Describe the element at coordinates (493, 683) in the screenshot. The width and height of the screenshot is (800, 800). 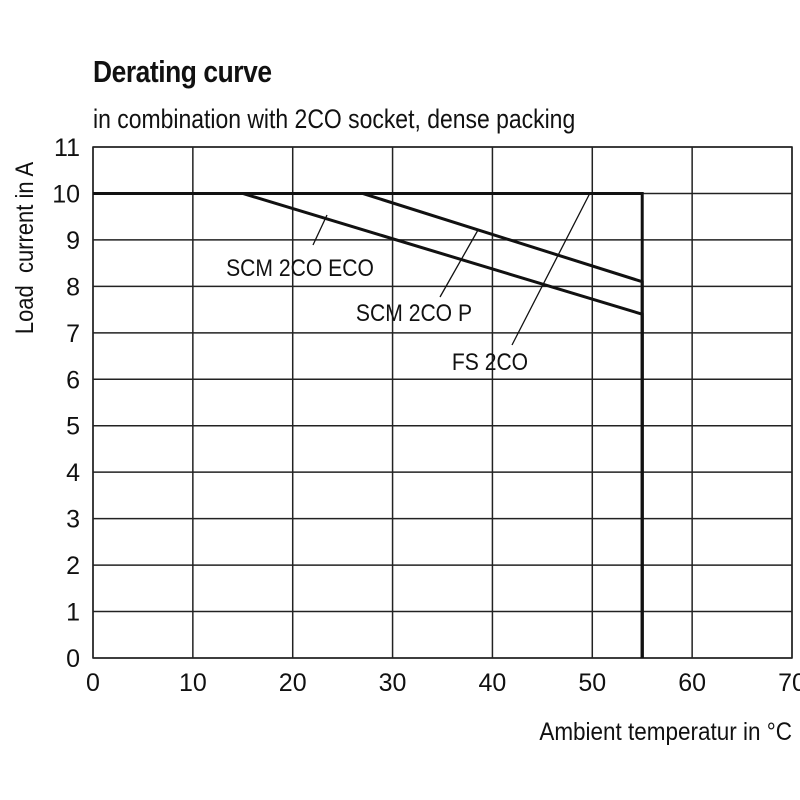
I see `x-tick-label: 40` at that location.